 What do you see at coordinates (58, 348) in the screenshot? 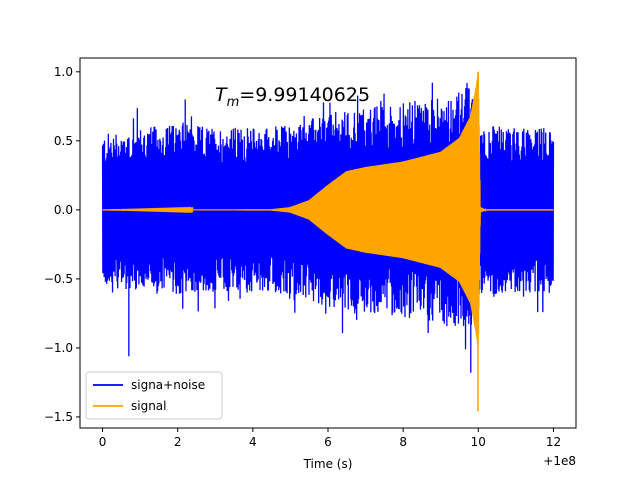
I see `y-tick-label: −1.0` at bounding box center [58, 348].